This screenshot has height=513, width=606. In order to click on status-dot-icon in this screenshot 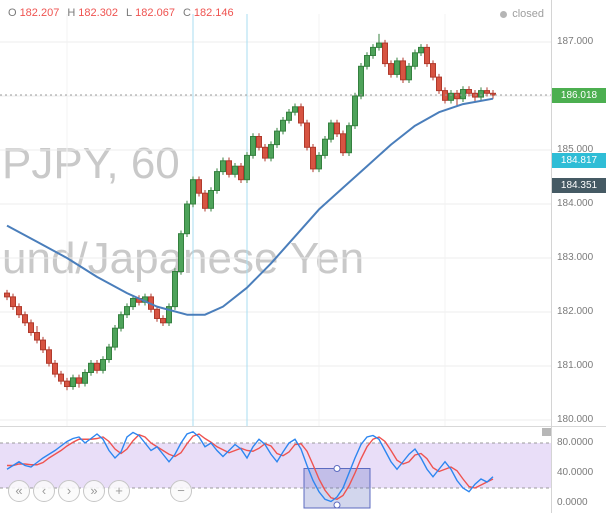, I will do `click(504, 14)`.